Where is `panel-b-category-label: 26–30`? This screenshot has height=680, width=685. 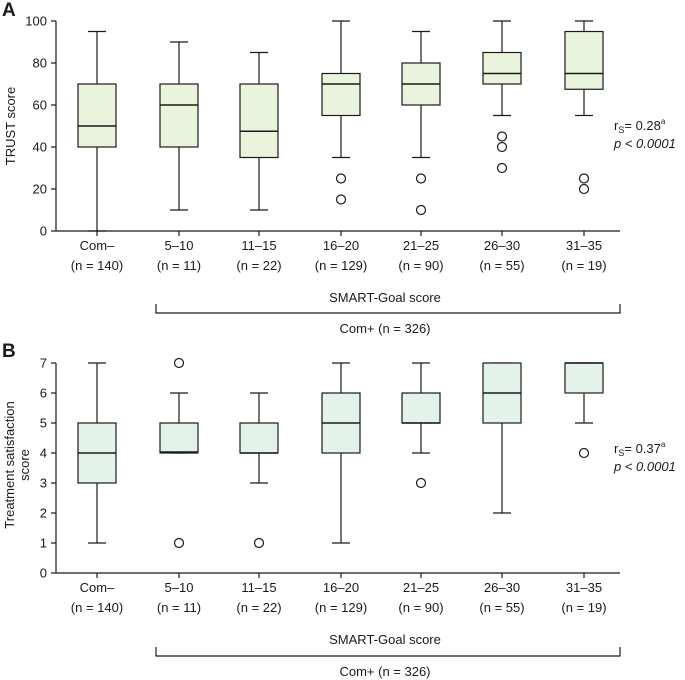 panel-b-category-label: 26–30 is located at coordinates (502, 587).